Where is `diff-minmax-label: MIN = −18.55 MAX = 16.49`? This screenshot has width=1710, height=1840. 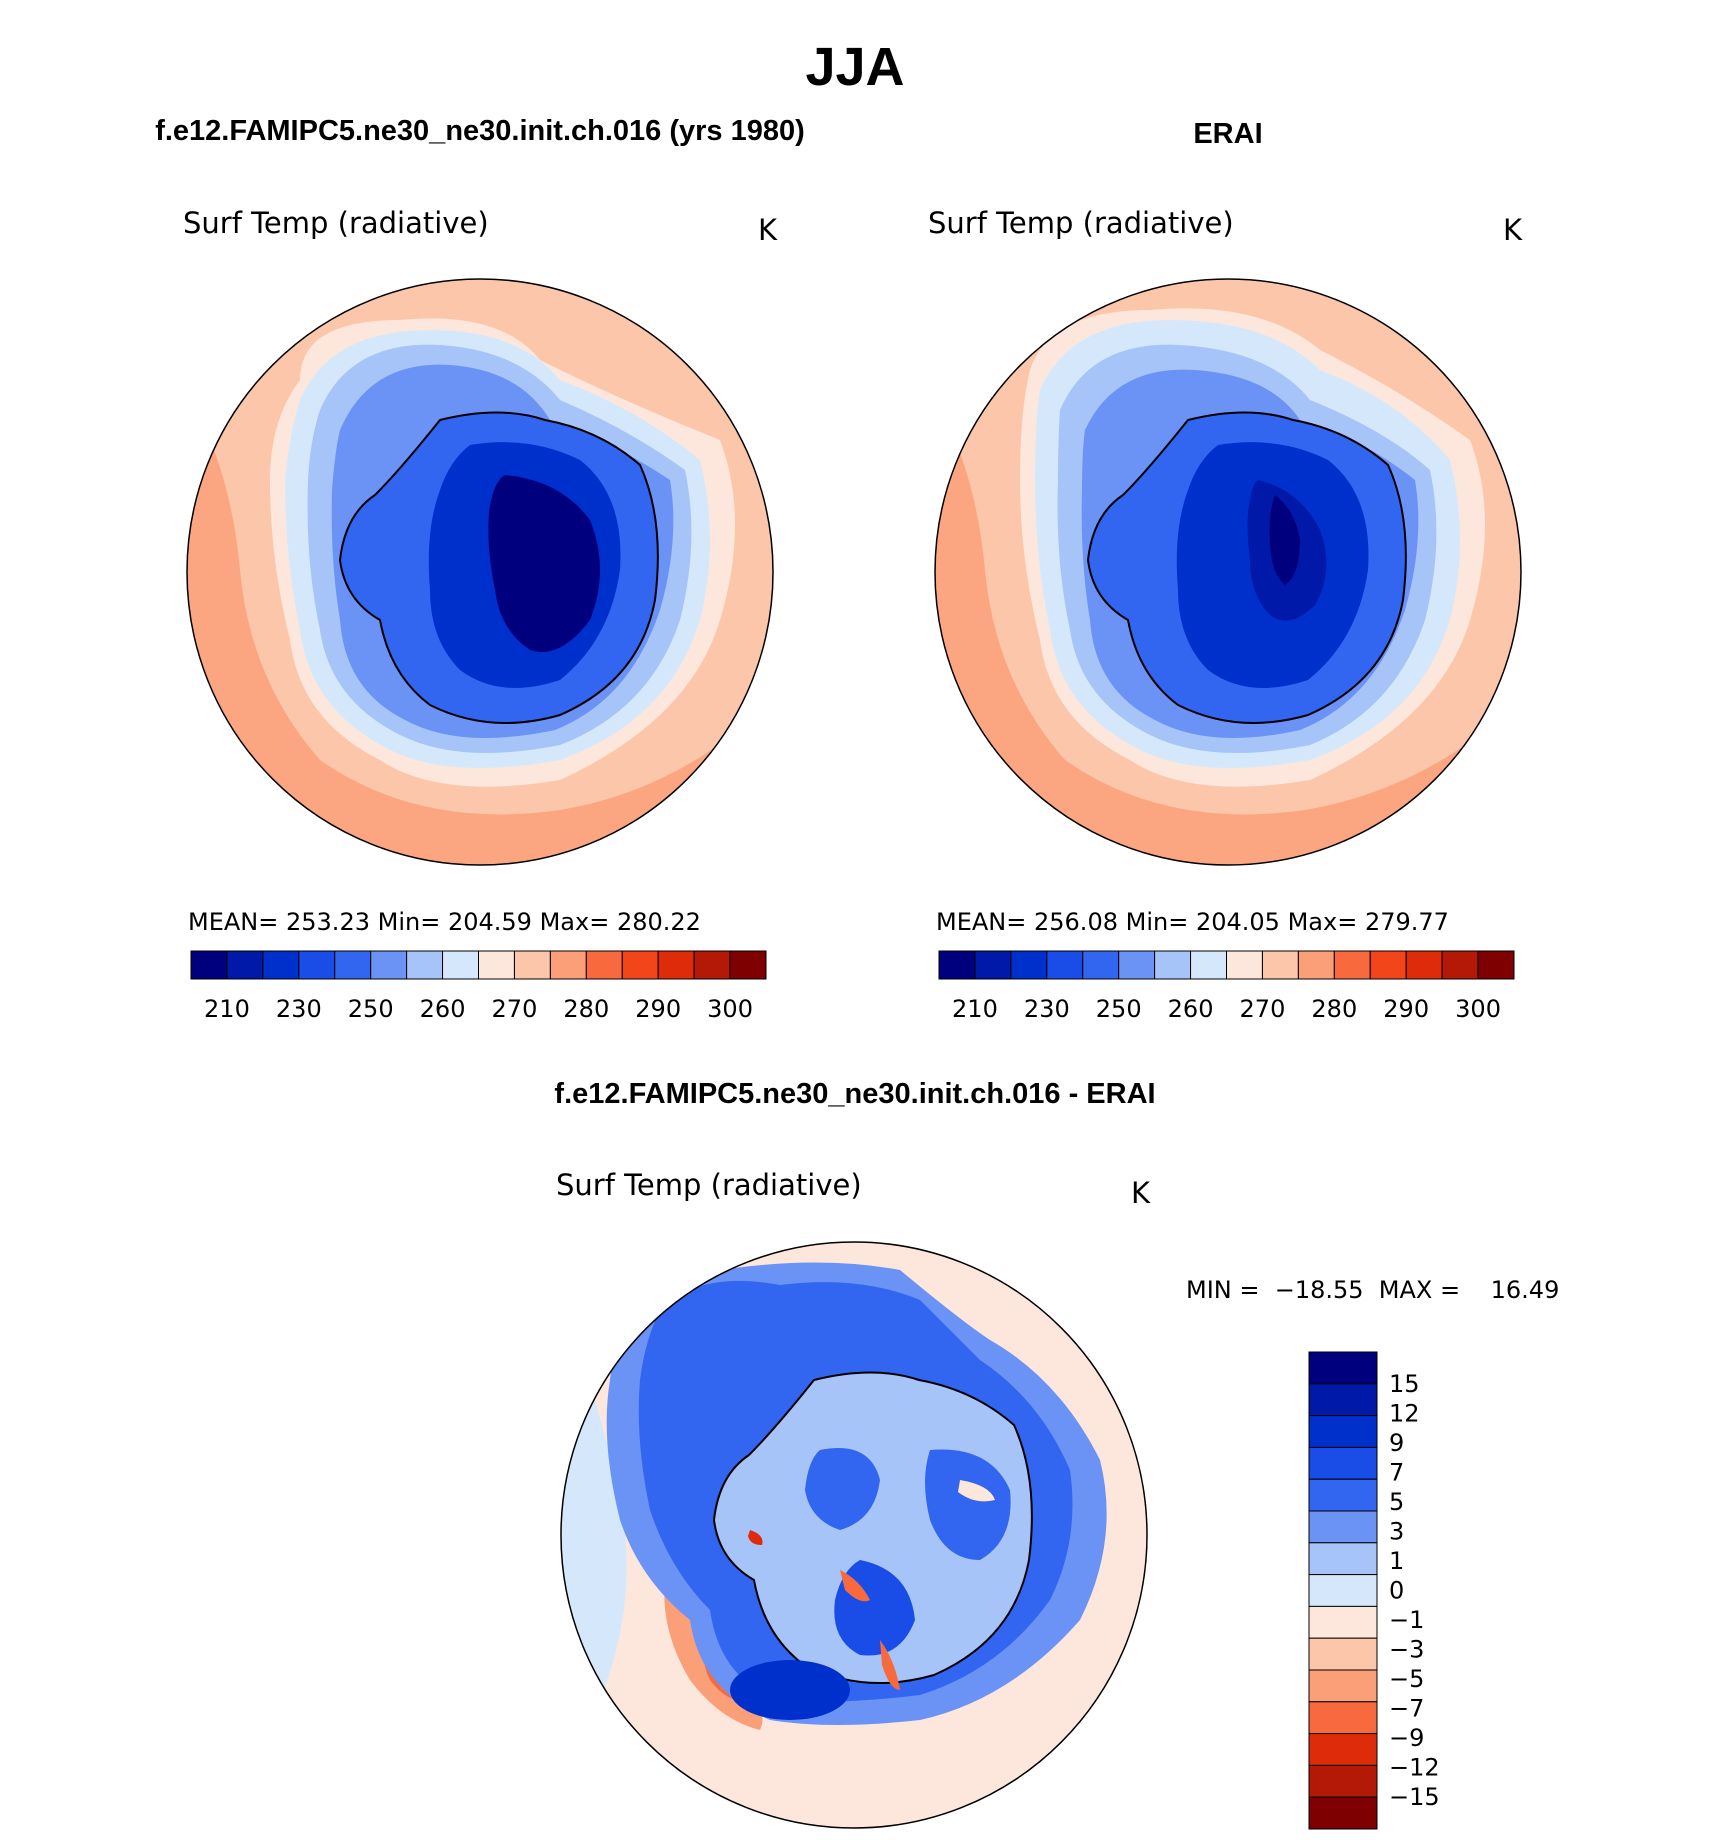 diff-minmax-label: MIN = −18.55 MAX = 16.49 is located at coordinates (1372, 1290).